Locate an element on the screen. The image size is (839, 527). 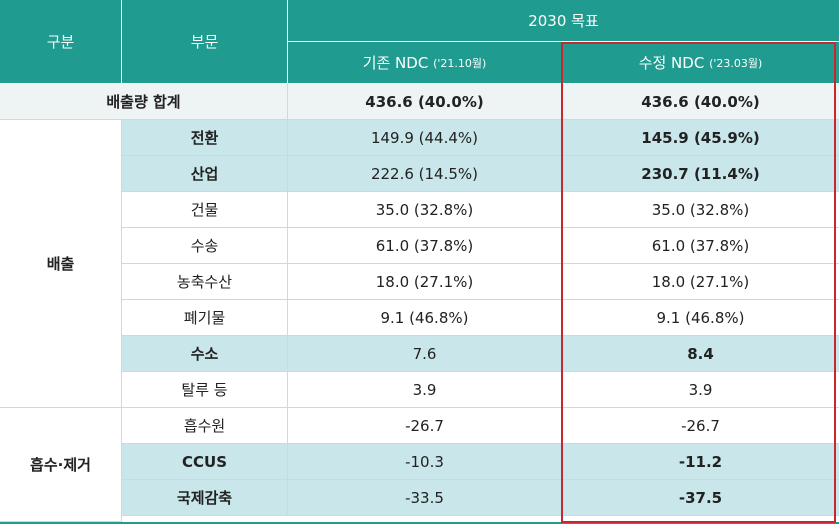
table-bottom-rule is located at coordinates (419, 523).